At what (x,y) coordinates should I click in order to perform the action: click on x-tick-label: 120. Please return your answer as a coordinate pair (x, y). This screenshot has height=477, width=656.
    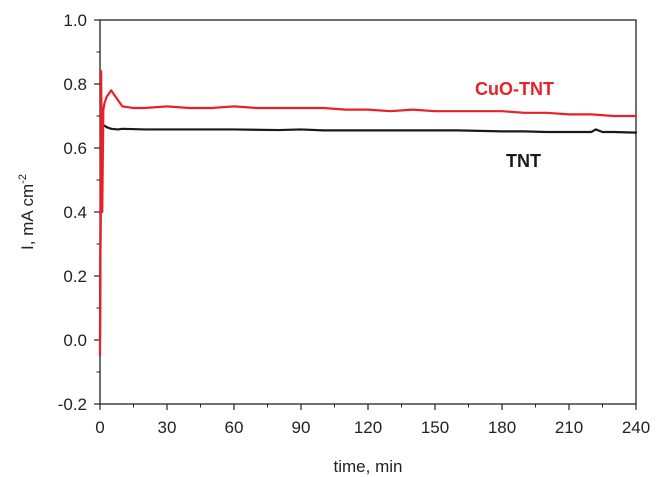
    Looking at the image, I should click on (368, 427).